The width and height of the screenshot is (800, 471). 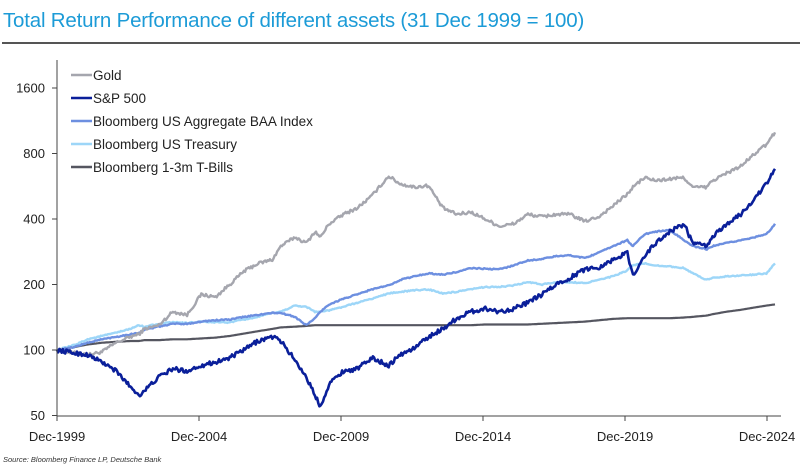 I want to click on x-tick-label: Dec-2019, so click(x=625, y=436).